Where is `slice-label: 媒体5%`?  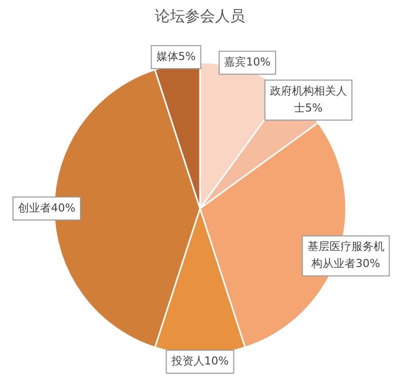 slice-label: 媒体5% is located at coordinates (176, 56).